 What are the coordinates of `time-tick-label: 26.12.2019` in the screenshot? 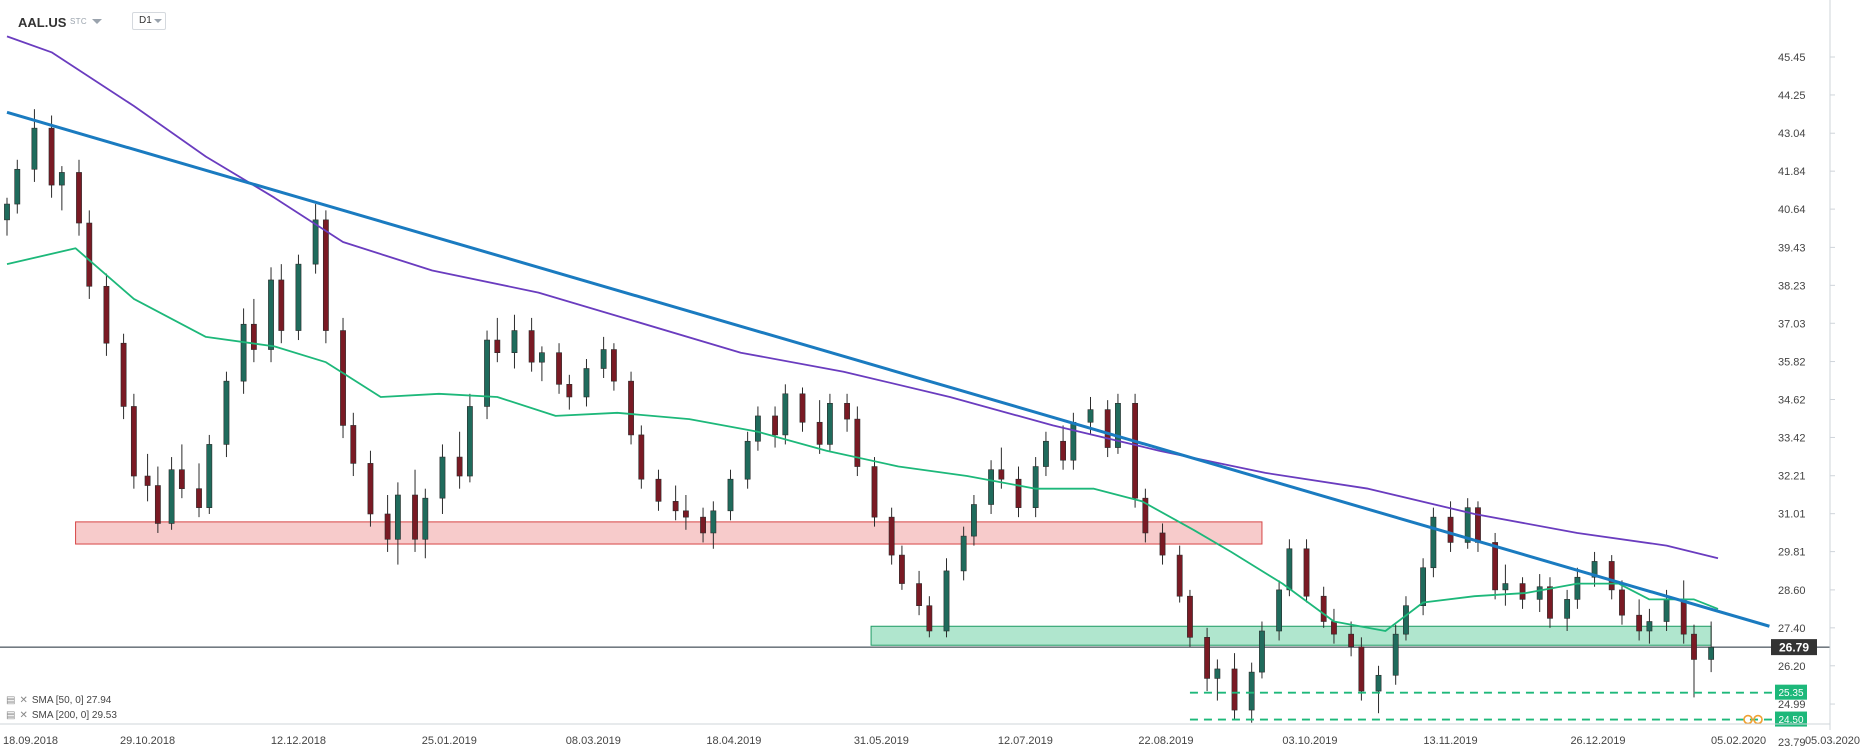 It's located at (1597, 741).